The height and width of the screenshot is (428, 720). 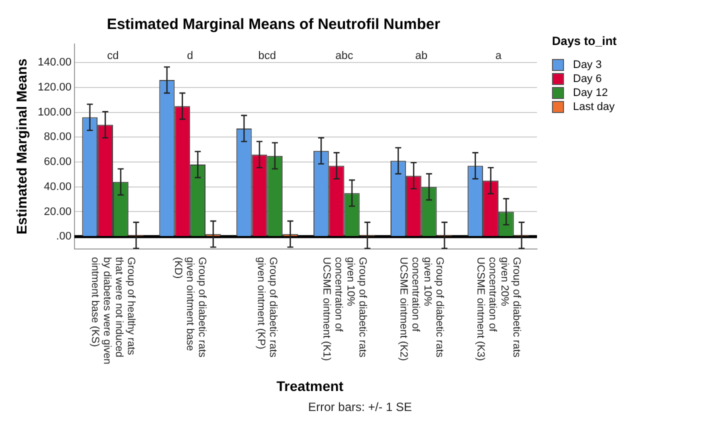 What do you see at coordinates (21, 146) in the screenshot?
I see `y-axis-title: Estimated Marginal Means` at bounding box center [21, 146].